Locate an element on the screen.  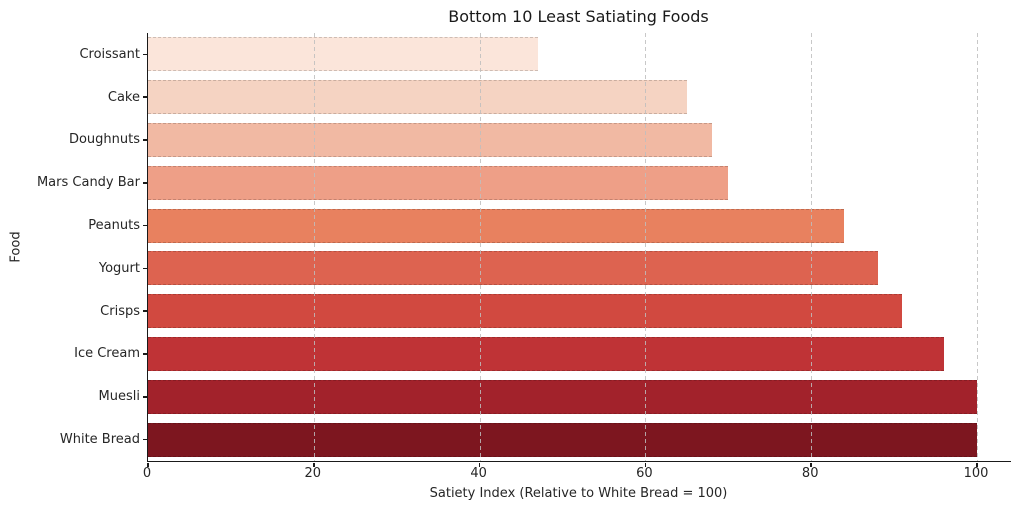
x-tick-label-80: 80 is located at coordinates (810, 473).